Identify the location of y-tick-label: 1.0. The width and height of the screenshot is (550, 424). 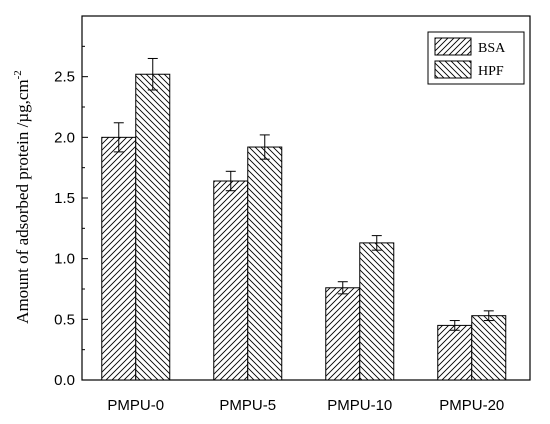
(64, 259).